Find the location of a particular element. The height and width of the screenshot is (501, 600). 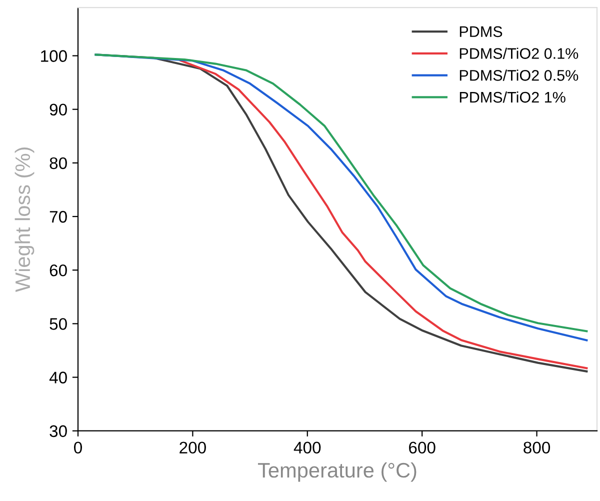

y-axis-title: Wieght loss (%) is located at coordinates (24, 220).